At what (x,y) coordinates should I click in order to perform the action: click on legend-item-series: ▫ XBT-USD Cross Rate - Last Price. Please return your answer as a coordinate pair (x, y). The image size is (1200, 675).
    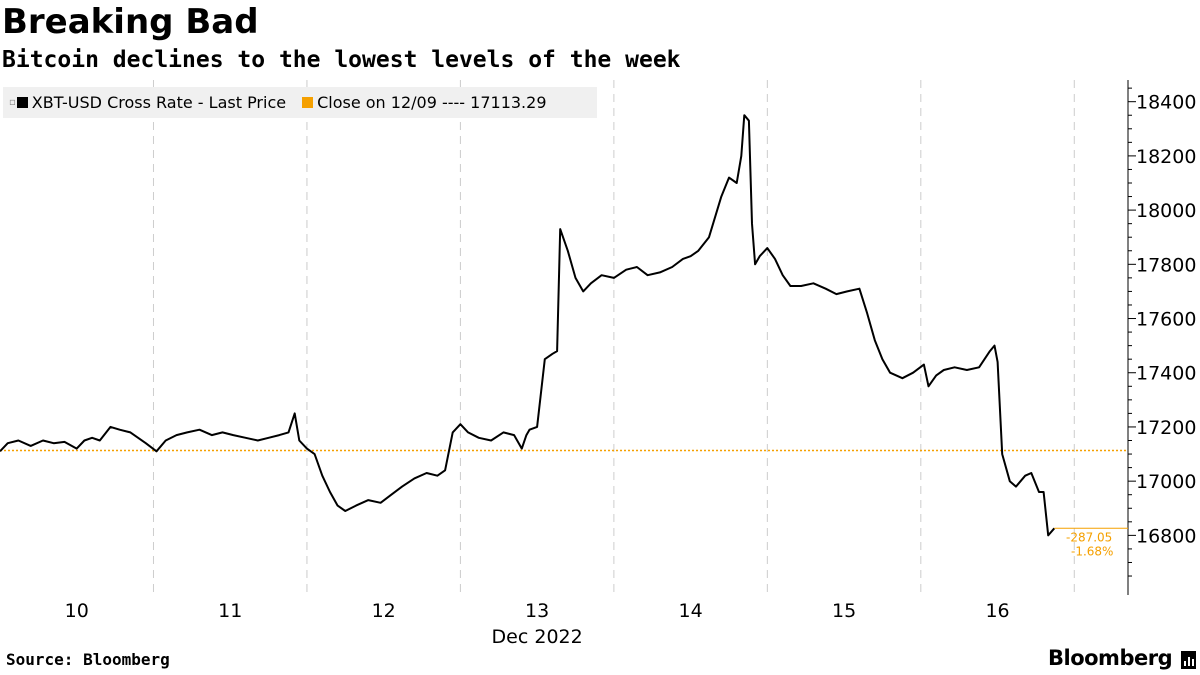
    Looking at the image, I should click on (147, 102).